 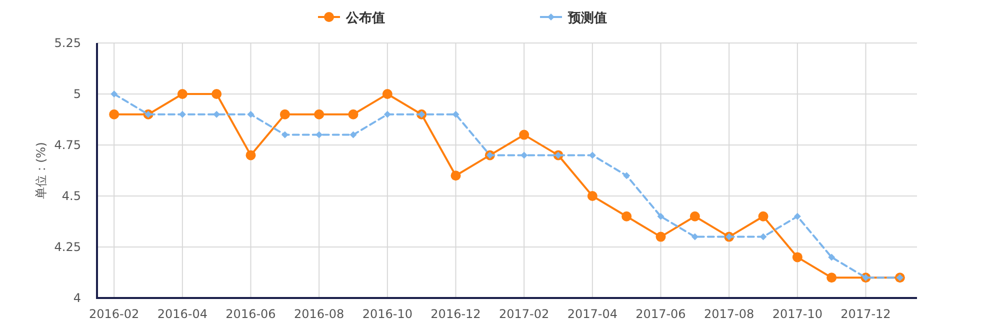 What do you see at coordinates (524, 314) in the screenshot?
I see `x-tick-label: 2017-02` at bounding box center [524, 314].